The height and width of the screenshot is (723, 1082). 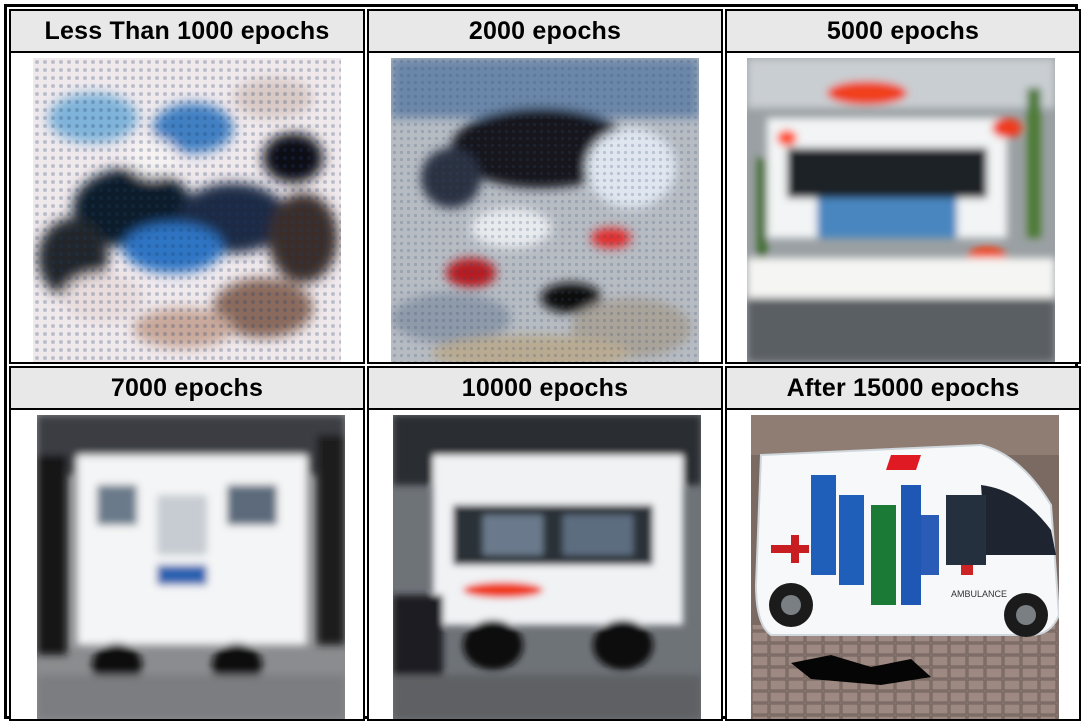 What do you see at coordinates (979, 594) in the screenshot?
I see `van-side-text: AMBULANCE` at bounding box center [979, 594].